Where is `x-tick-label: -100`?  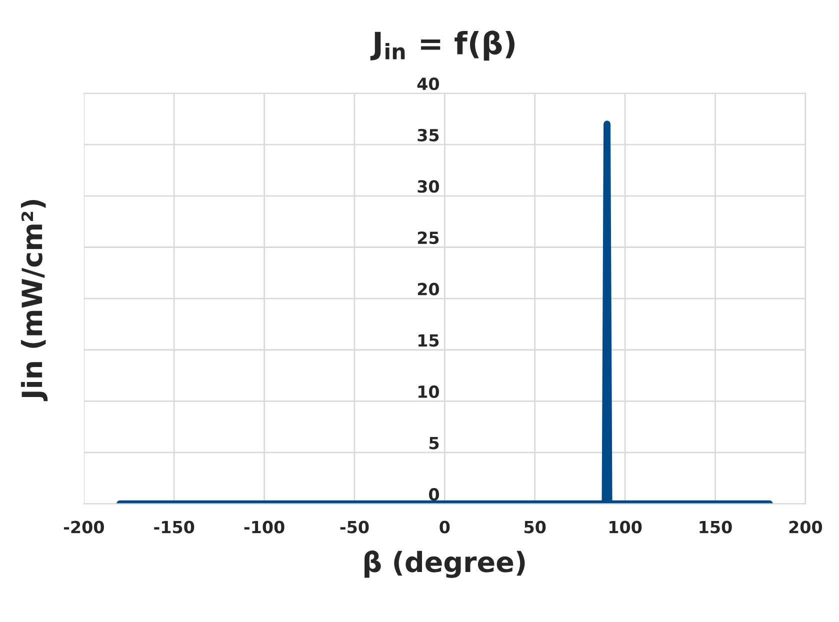
x-tick-label: -100 is located at coordinates (264, 527).